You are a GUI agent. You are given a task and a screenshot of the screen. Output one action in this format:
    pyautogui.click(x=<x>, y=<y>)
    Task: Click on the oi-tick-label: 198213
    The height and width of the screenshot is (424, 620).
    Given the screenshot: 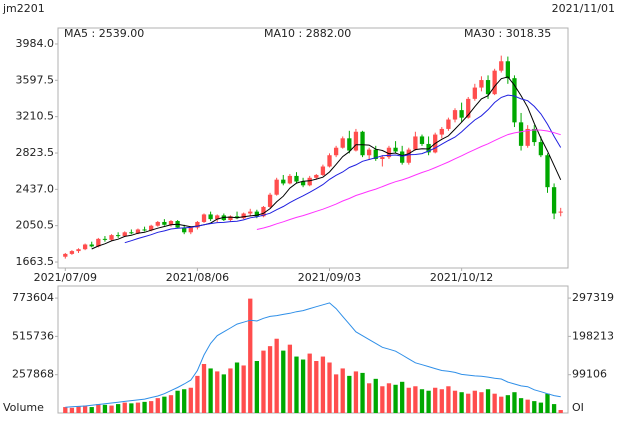 What is the action you would take?
    pyautogui.click(x=593, y=335)
    